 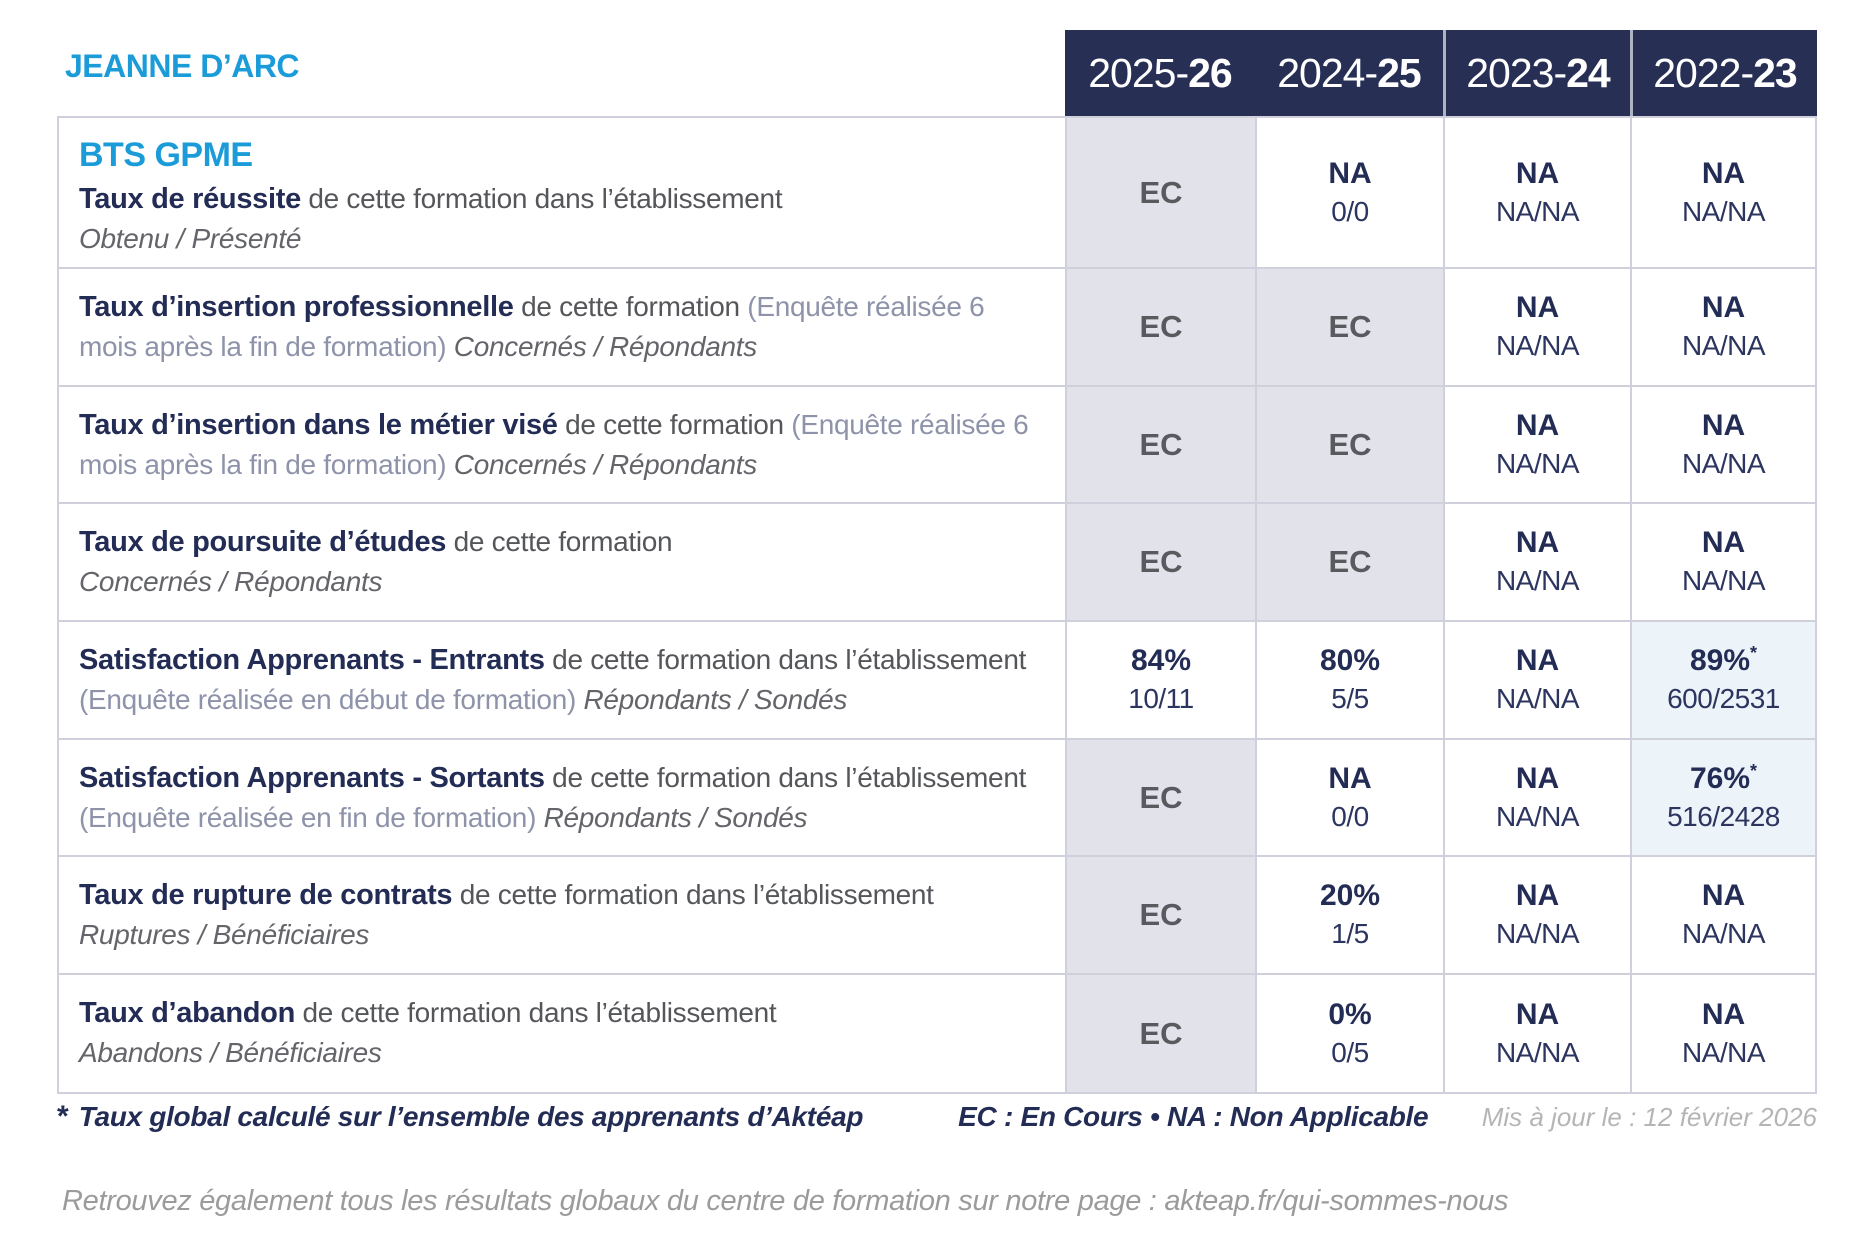 What do you see at coordinates (1723, 816) in the screenshot?
I see `cell-ratio: 516/2428` at bounding box center [1723, 816].